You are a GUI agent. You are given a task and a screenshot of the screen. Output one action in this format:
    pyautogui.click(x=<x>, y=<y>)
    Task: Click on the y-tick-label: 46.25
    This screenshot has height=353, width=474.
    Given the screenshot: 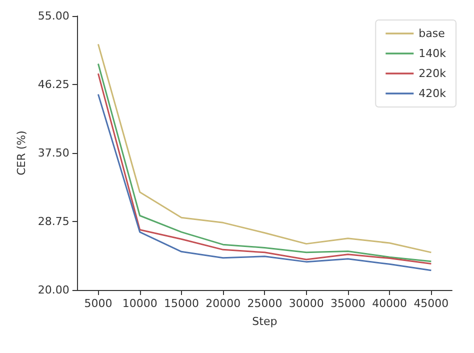 What is the action you would take?
    pyautogui.click(x=54, y=84)
    